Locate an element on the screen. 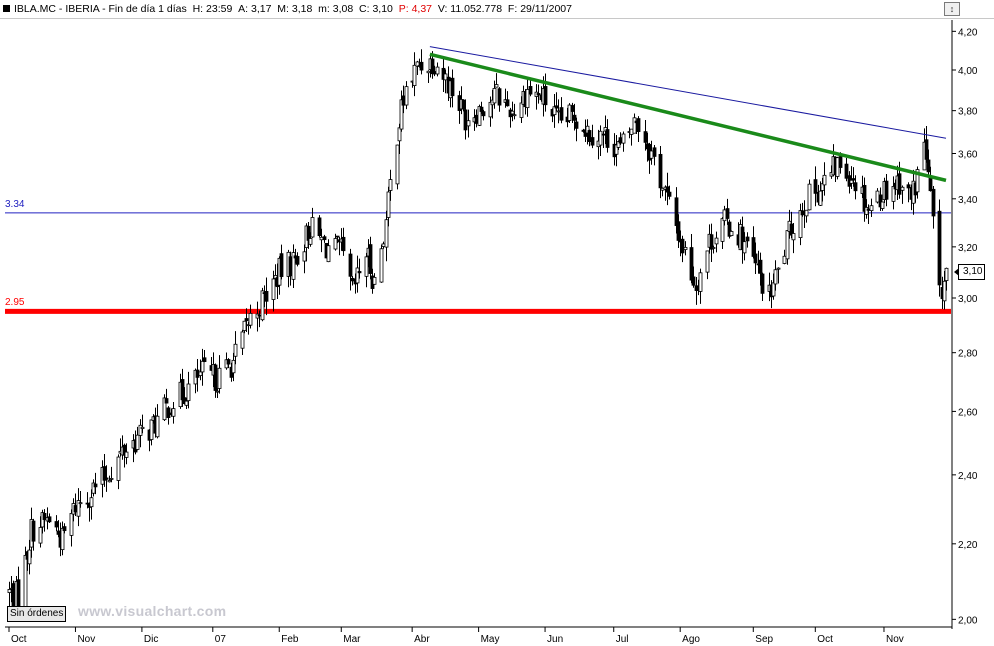 The width and height of the screenshot is (994, 646). x-tick-label: Feb is located at coordinates (290, 639).